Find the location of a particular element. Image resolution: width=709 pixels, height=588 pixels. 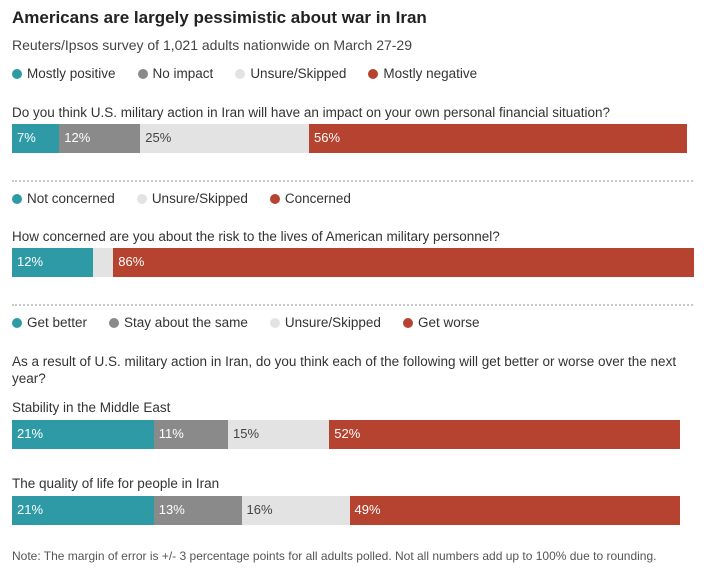

bar-value-label: 7% is located at coordinates (26, 137).